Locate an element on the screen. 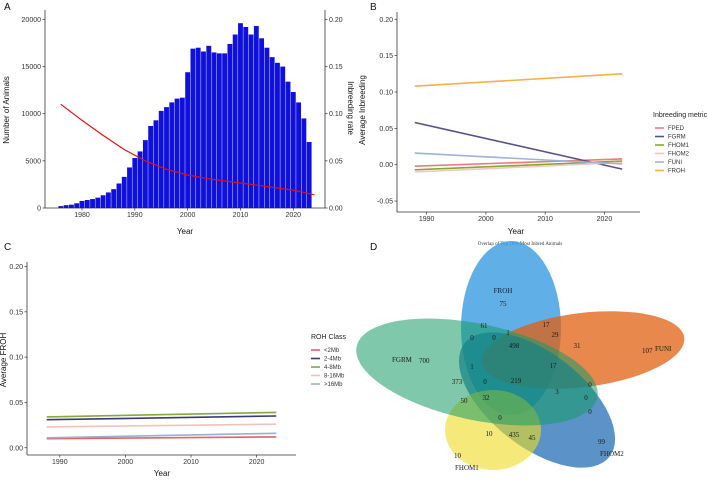 This screenshot has height=481, width=708. venn-unique-froh: 75 is located at coordinates (504, 304).